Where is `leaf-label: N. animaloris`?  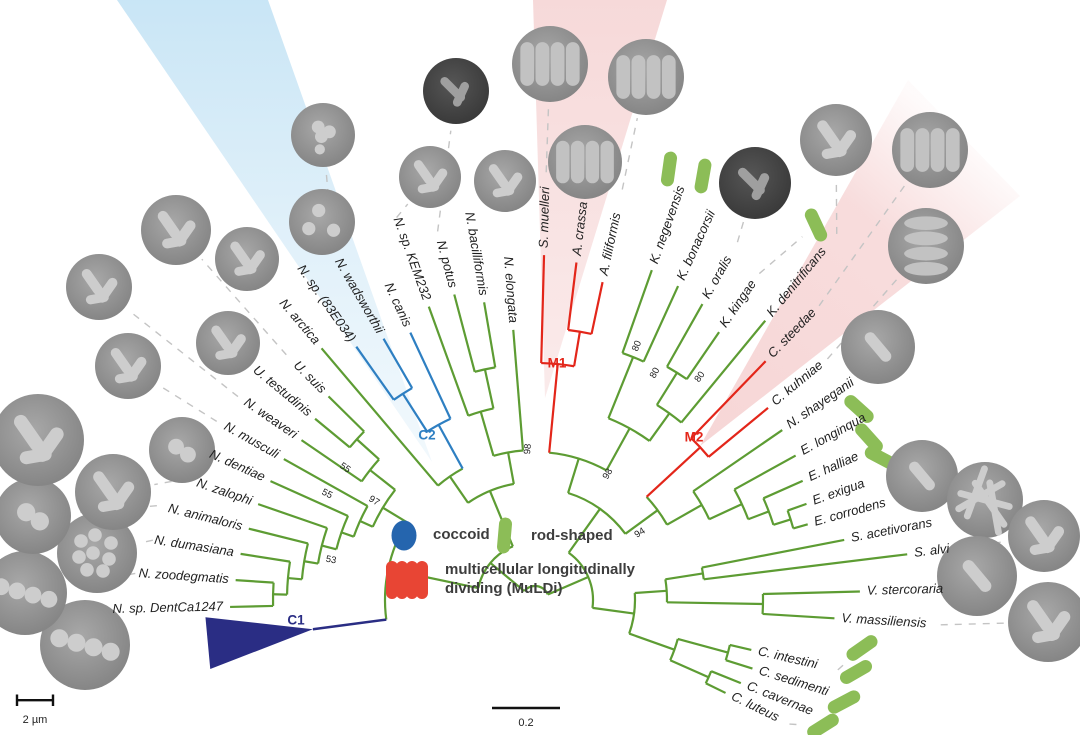
leaf-label: N. animaloris is located at coordinates (206, 516).